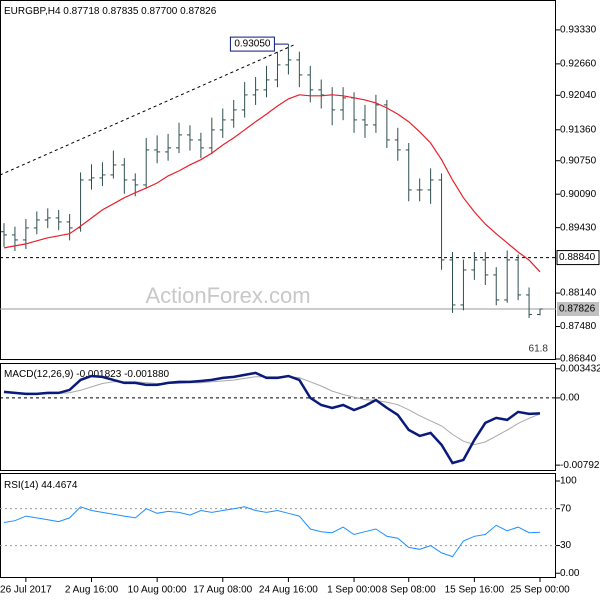 Image resolution: width=600 pixels, height=600 pixels. I want to click on signal-line, so click(272, 411).